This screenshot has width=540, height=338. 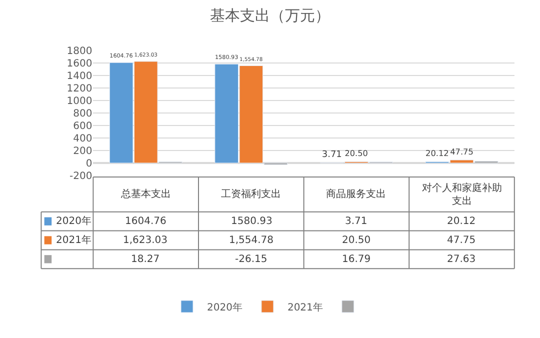 I want to click on text: 3.71, so click(x=332, y=155).